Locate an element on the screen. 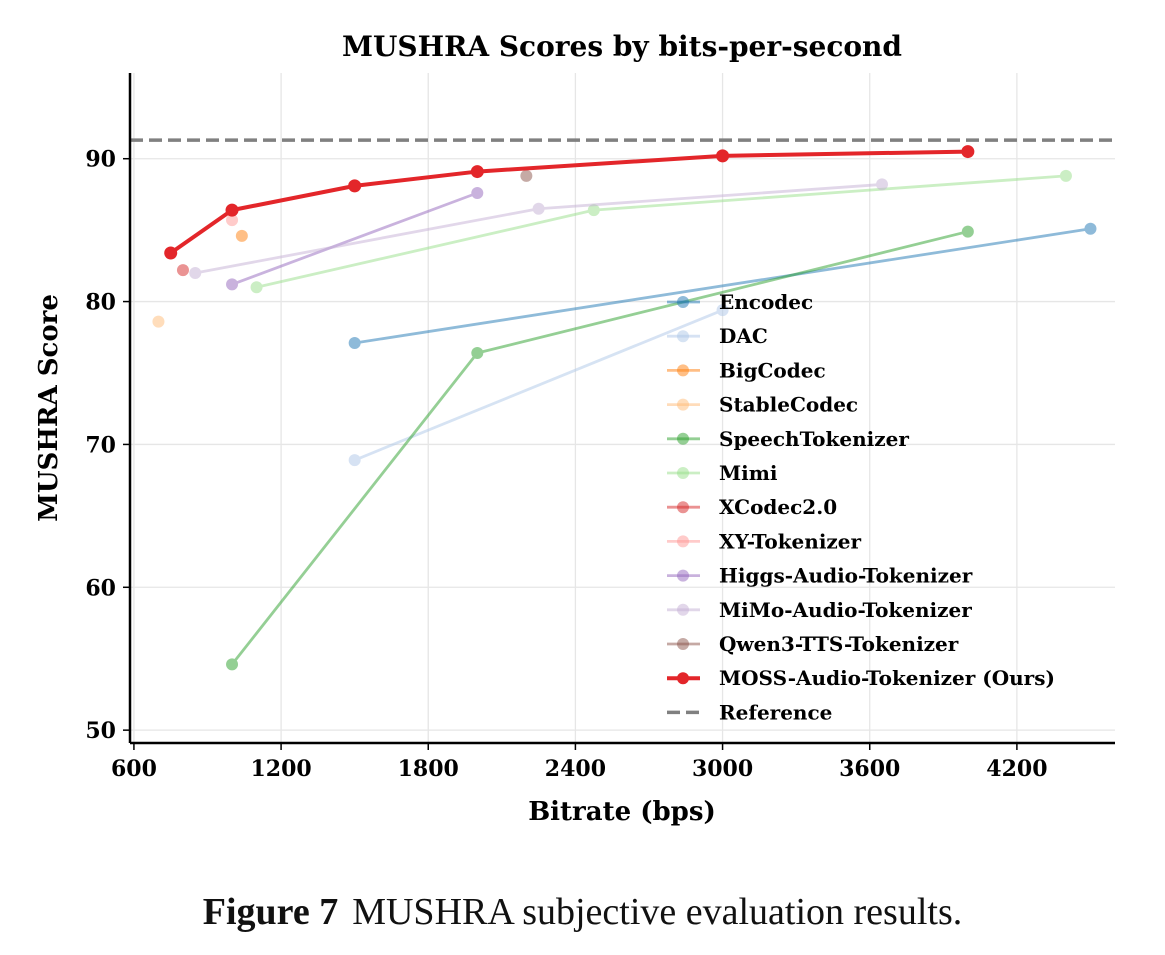  y-tick-label: 60 is located at coordinates (100, 588).